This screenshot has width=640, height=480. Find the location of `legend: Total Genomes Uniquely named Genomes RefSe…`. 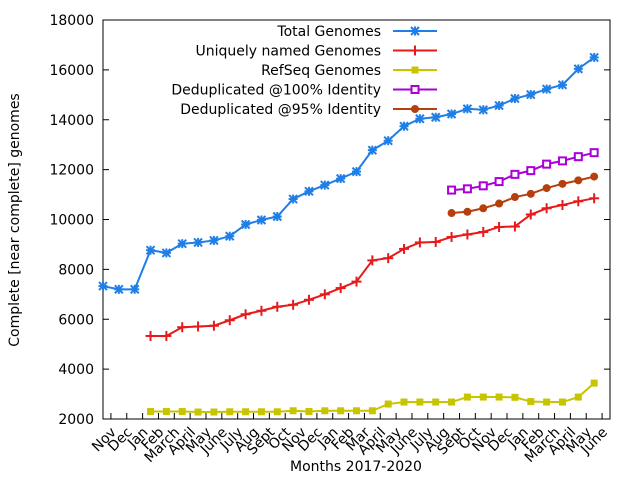

legend: Total Genomes Uniquely named Genomes RefSe… is located at coordinates (304, 71).